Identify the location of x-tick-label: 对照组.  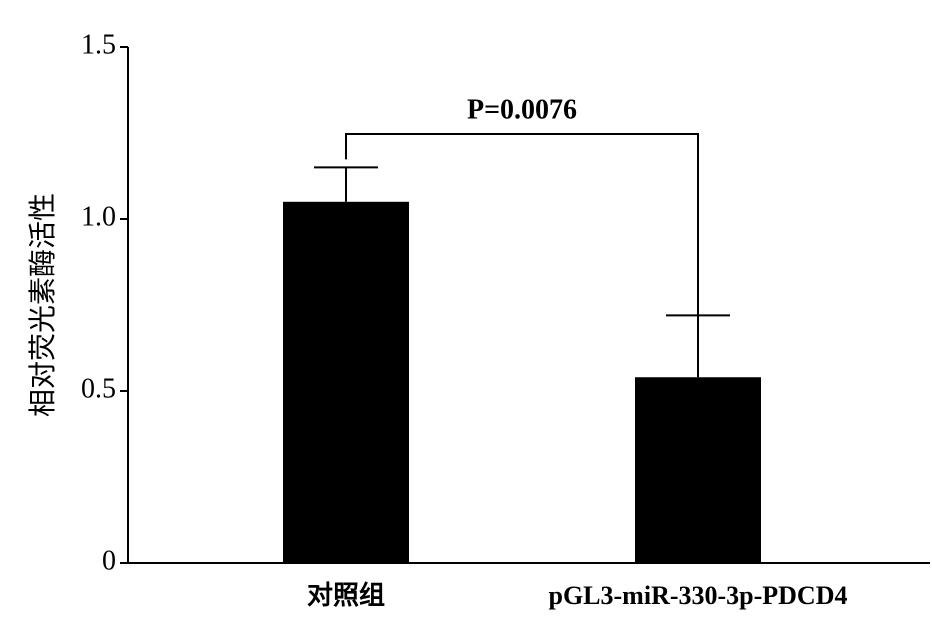
(346, 595).